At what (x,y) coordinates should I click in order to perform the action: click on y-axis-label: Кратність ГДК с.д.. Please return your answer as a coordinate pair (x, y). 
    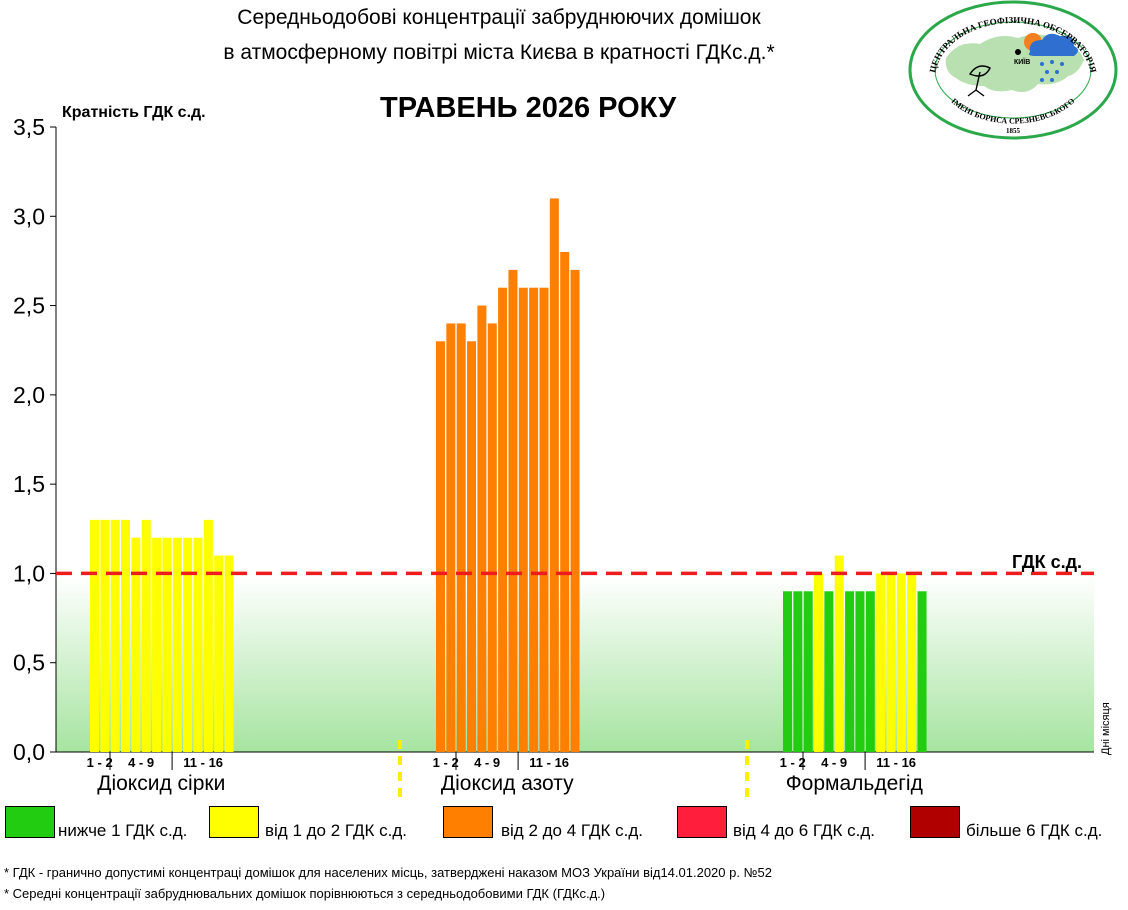
    Looking at the image, I should click on (134, 112).